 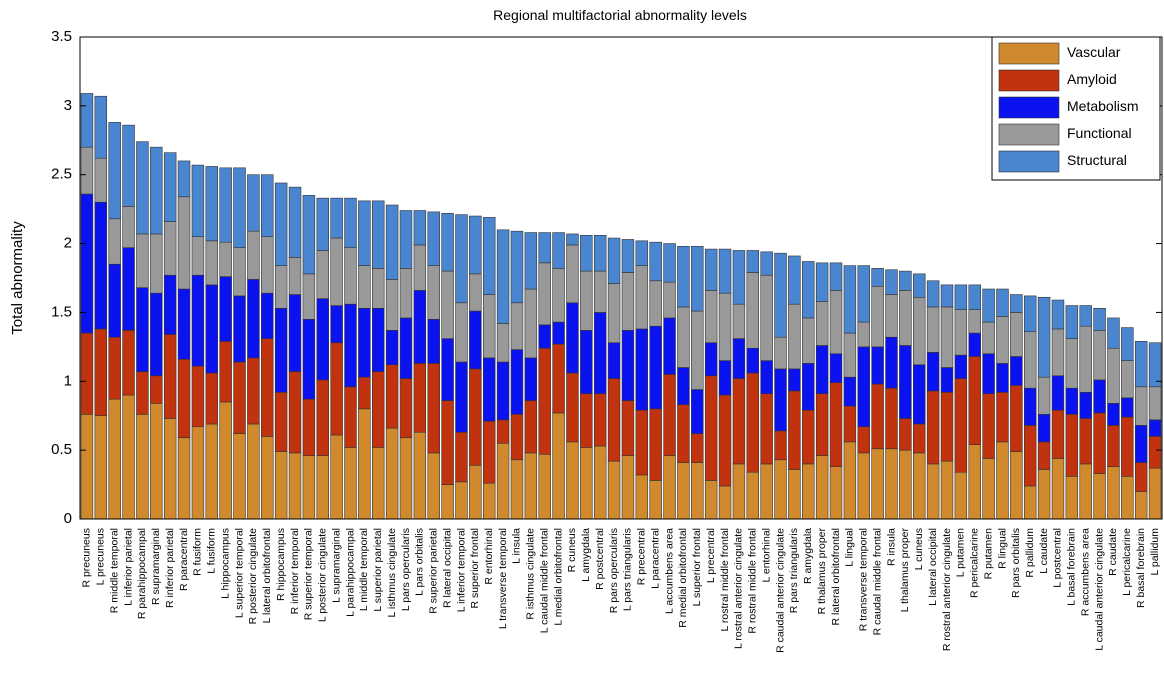 What do you see at coordinates (1030, 553) in the screenshot?
I see `x-tick-label: R pallidum` at bounding box center [1030, 553].